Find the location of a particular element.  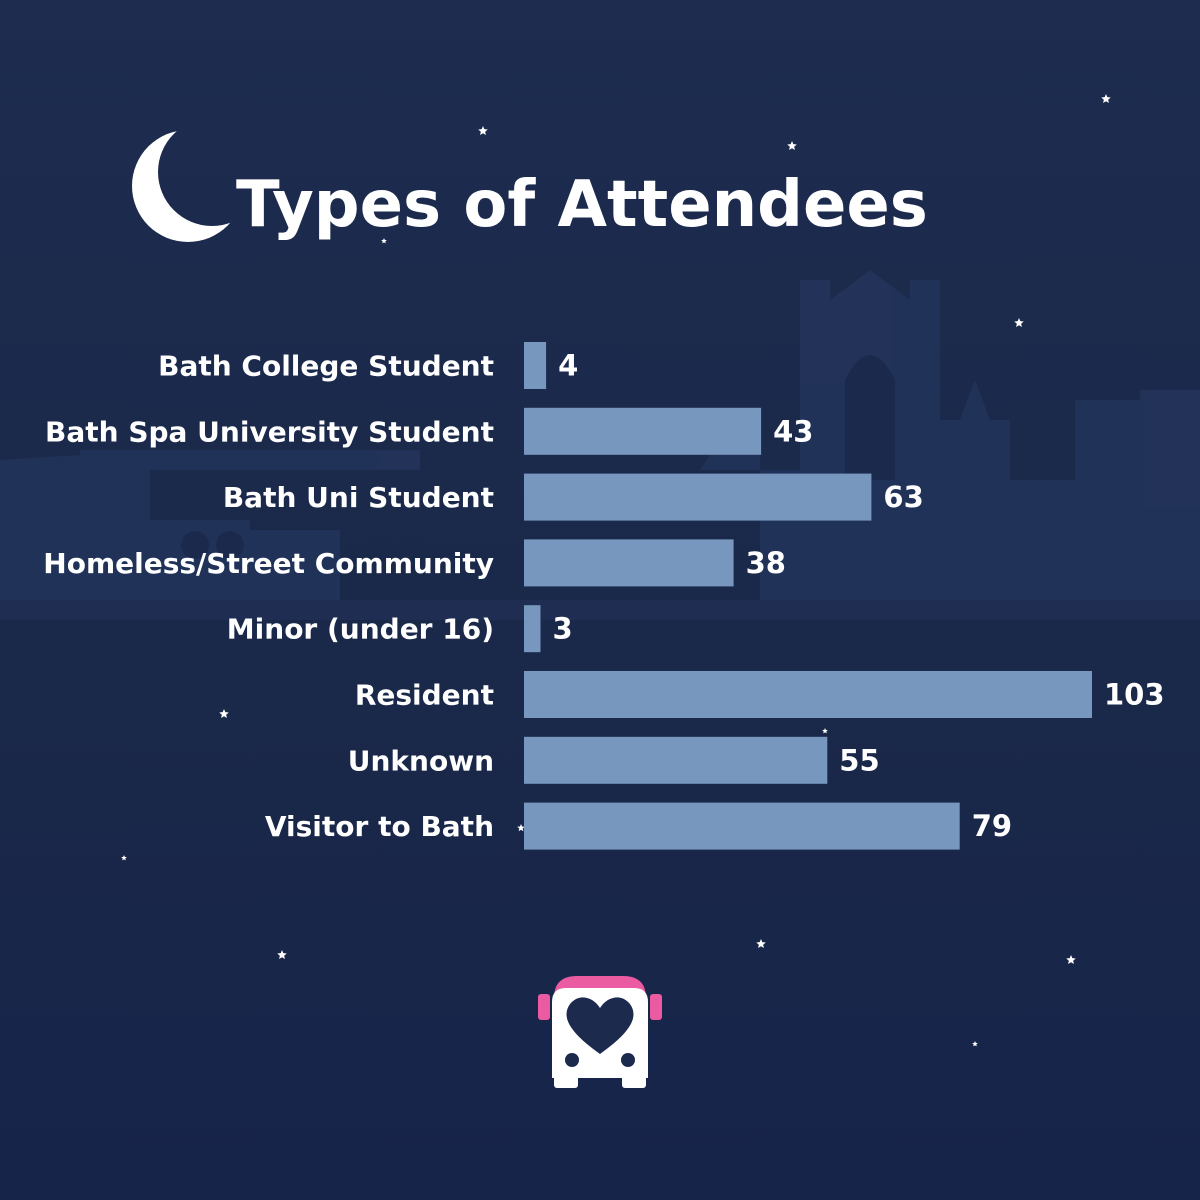

category-label: Bath Spa University Student is located at coordinates (269, 431).